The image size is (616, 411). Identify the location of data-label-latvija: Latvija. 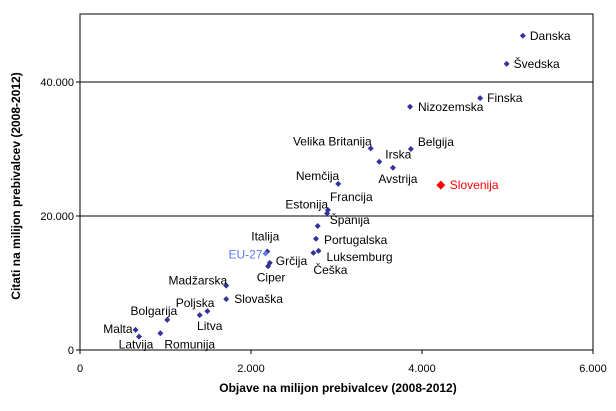
(136, 345).